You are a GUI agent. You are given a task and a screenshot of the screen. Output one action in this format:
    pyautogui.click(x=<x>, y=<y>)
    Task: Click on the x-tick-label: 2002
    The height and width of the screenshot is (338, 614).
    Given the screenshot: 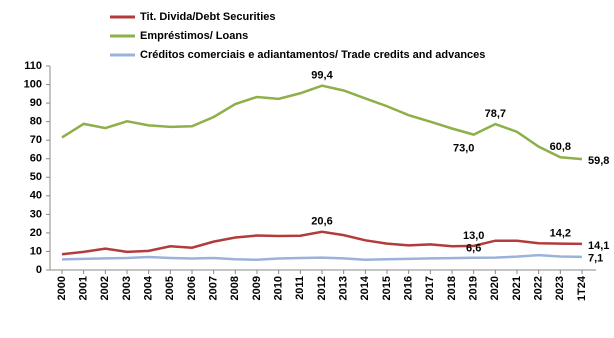 What is the action you would take?
    pyautogui.click(x=105, y=288)
    